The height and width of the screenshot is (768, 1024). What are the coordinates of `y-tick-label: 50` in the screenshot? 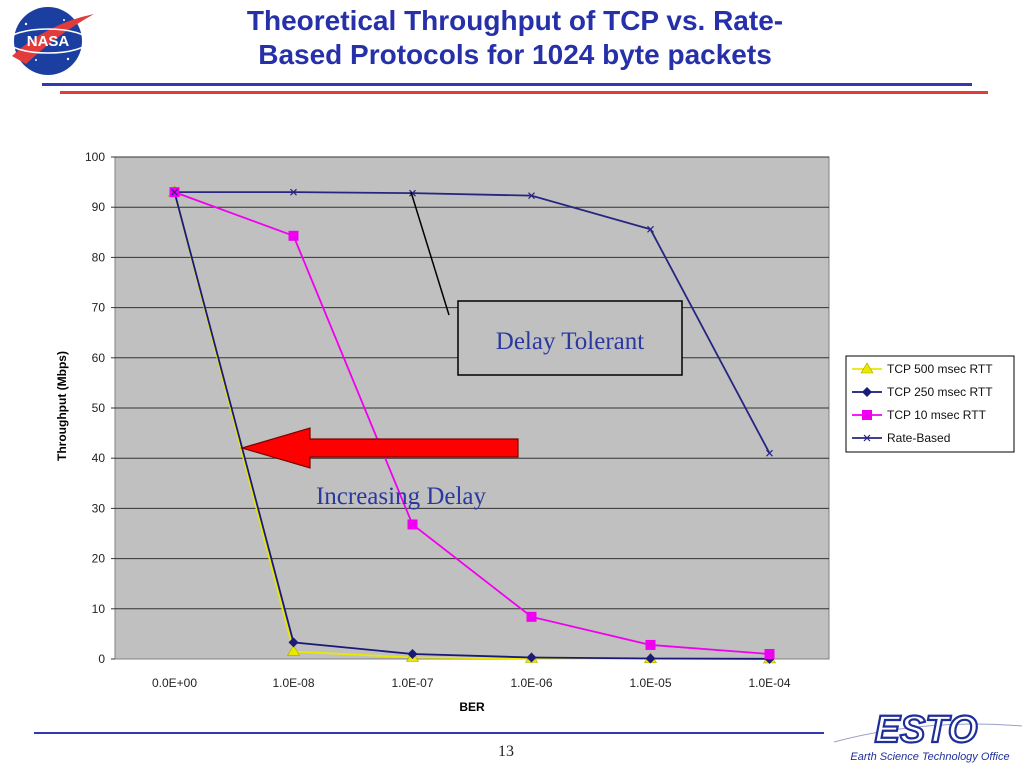 It's located at (99, 408).